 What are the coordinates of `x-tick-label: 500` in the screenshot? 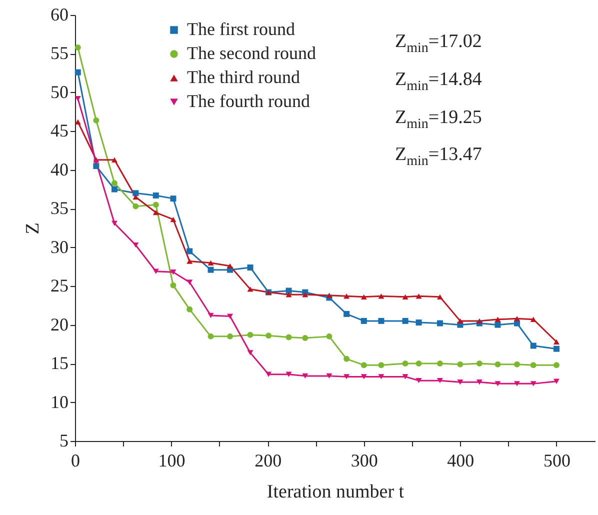 It's located at (556, 460).